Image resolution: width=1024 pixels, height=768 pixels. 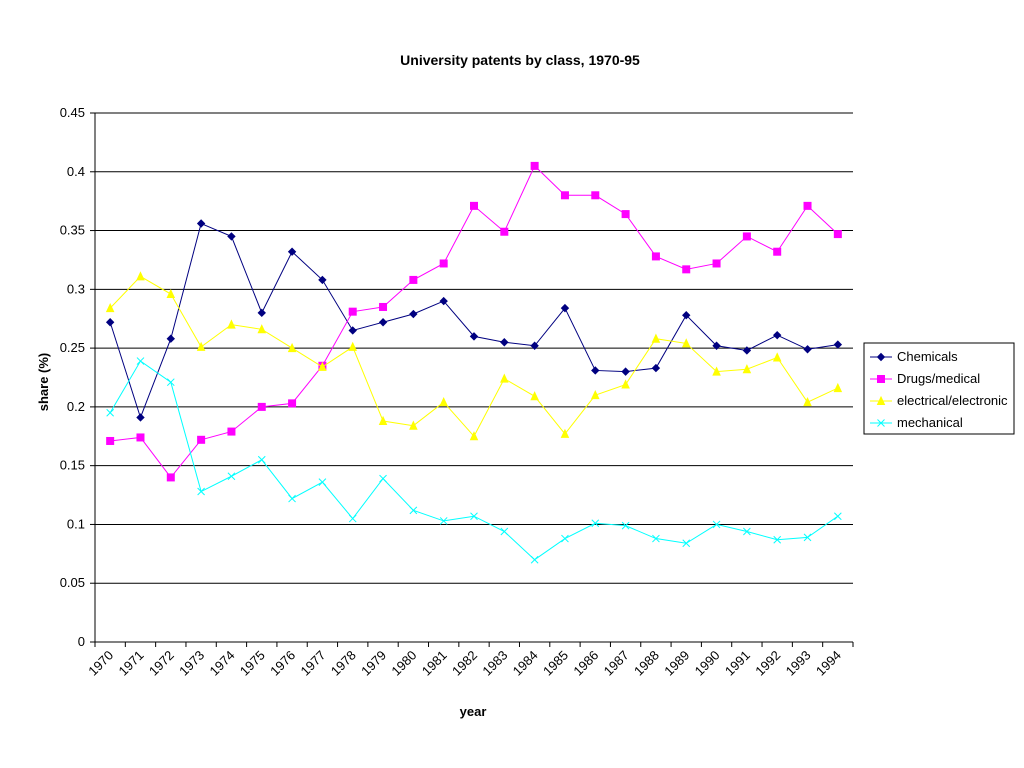 I want to click on y-tick-label: 0.15, so click(x=72, y=465).